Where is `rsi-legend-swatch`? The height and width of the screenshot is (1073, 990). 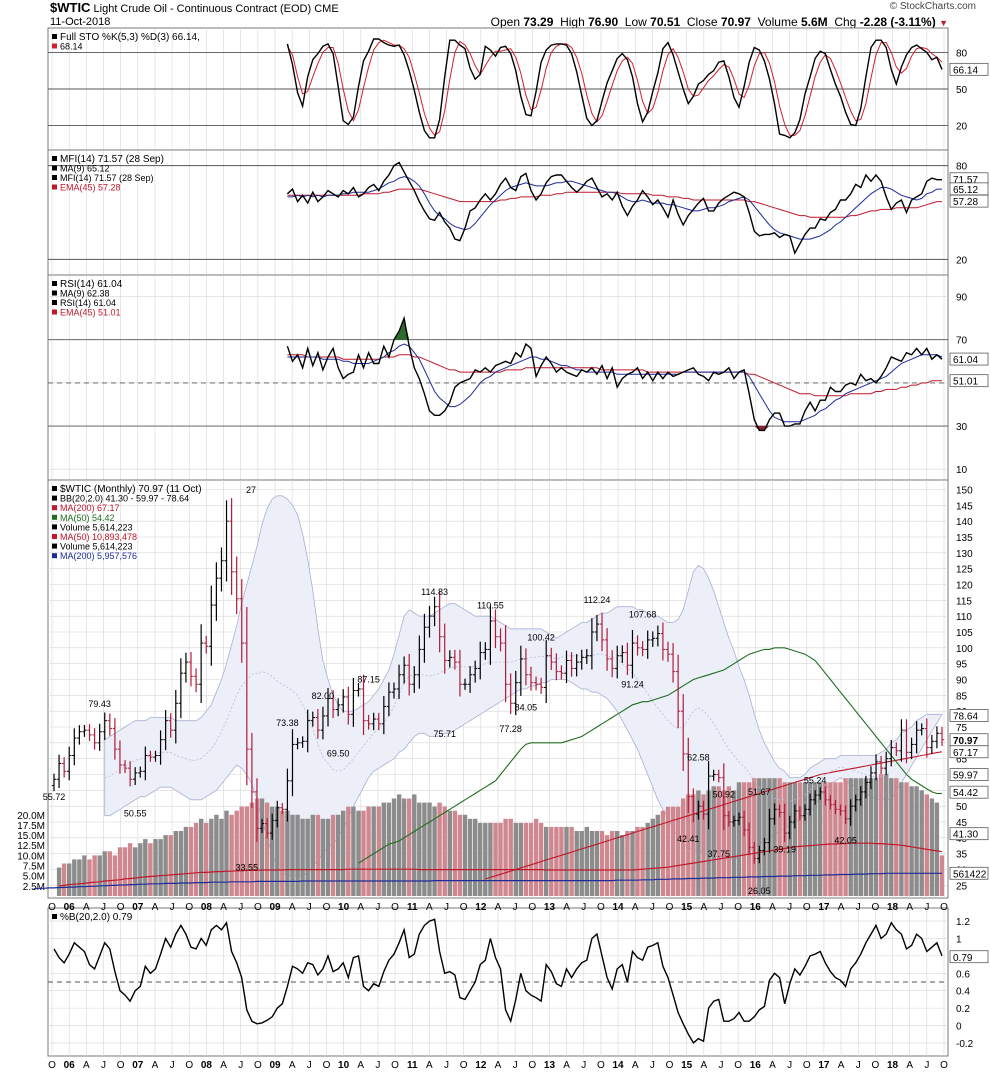 rsi-legend-swatch is located at coordinates (54, 283).